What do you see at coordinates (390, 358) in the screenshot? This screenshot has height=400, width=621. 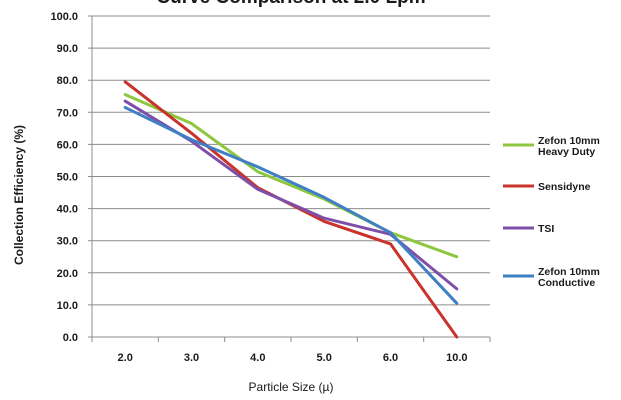 I see `x-tick-label: 6.0` at bounding box center [390, 358].